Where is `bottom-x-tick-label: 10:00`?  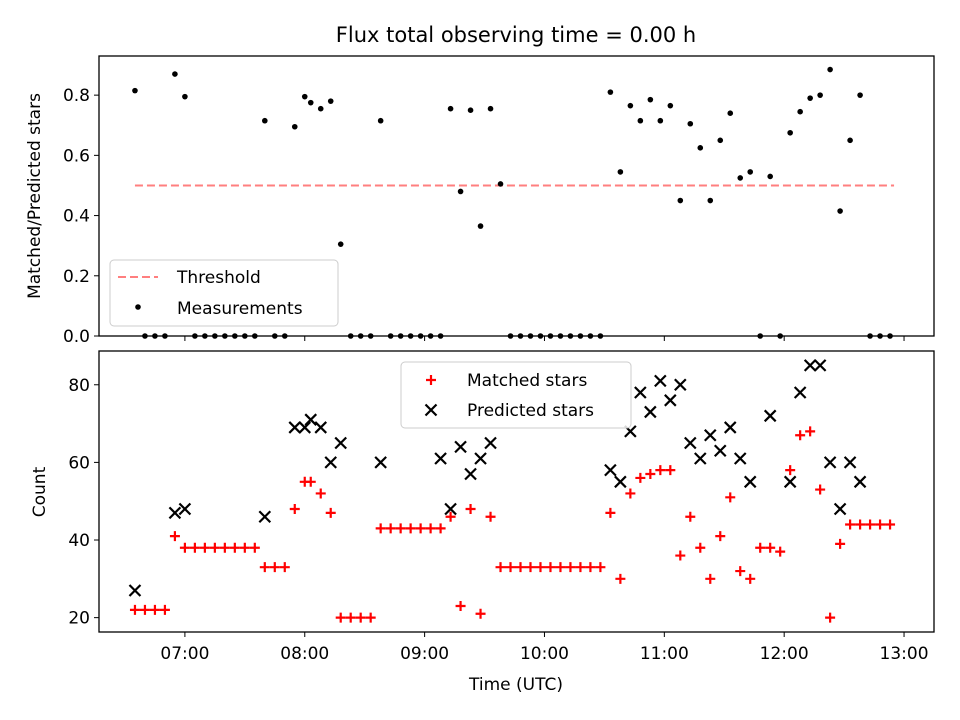 bottom-x-tick-label: 10:00 is located at coordinates (544, 654).